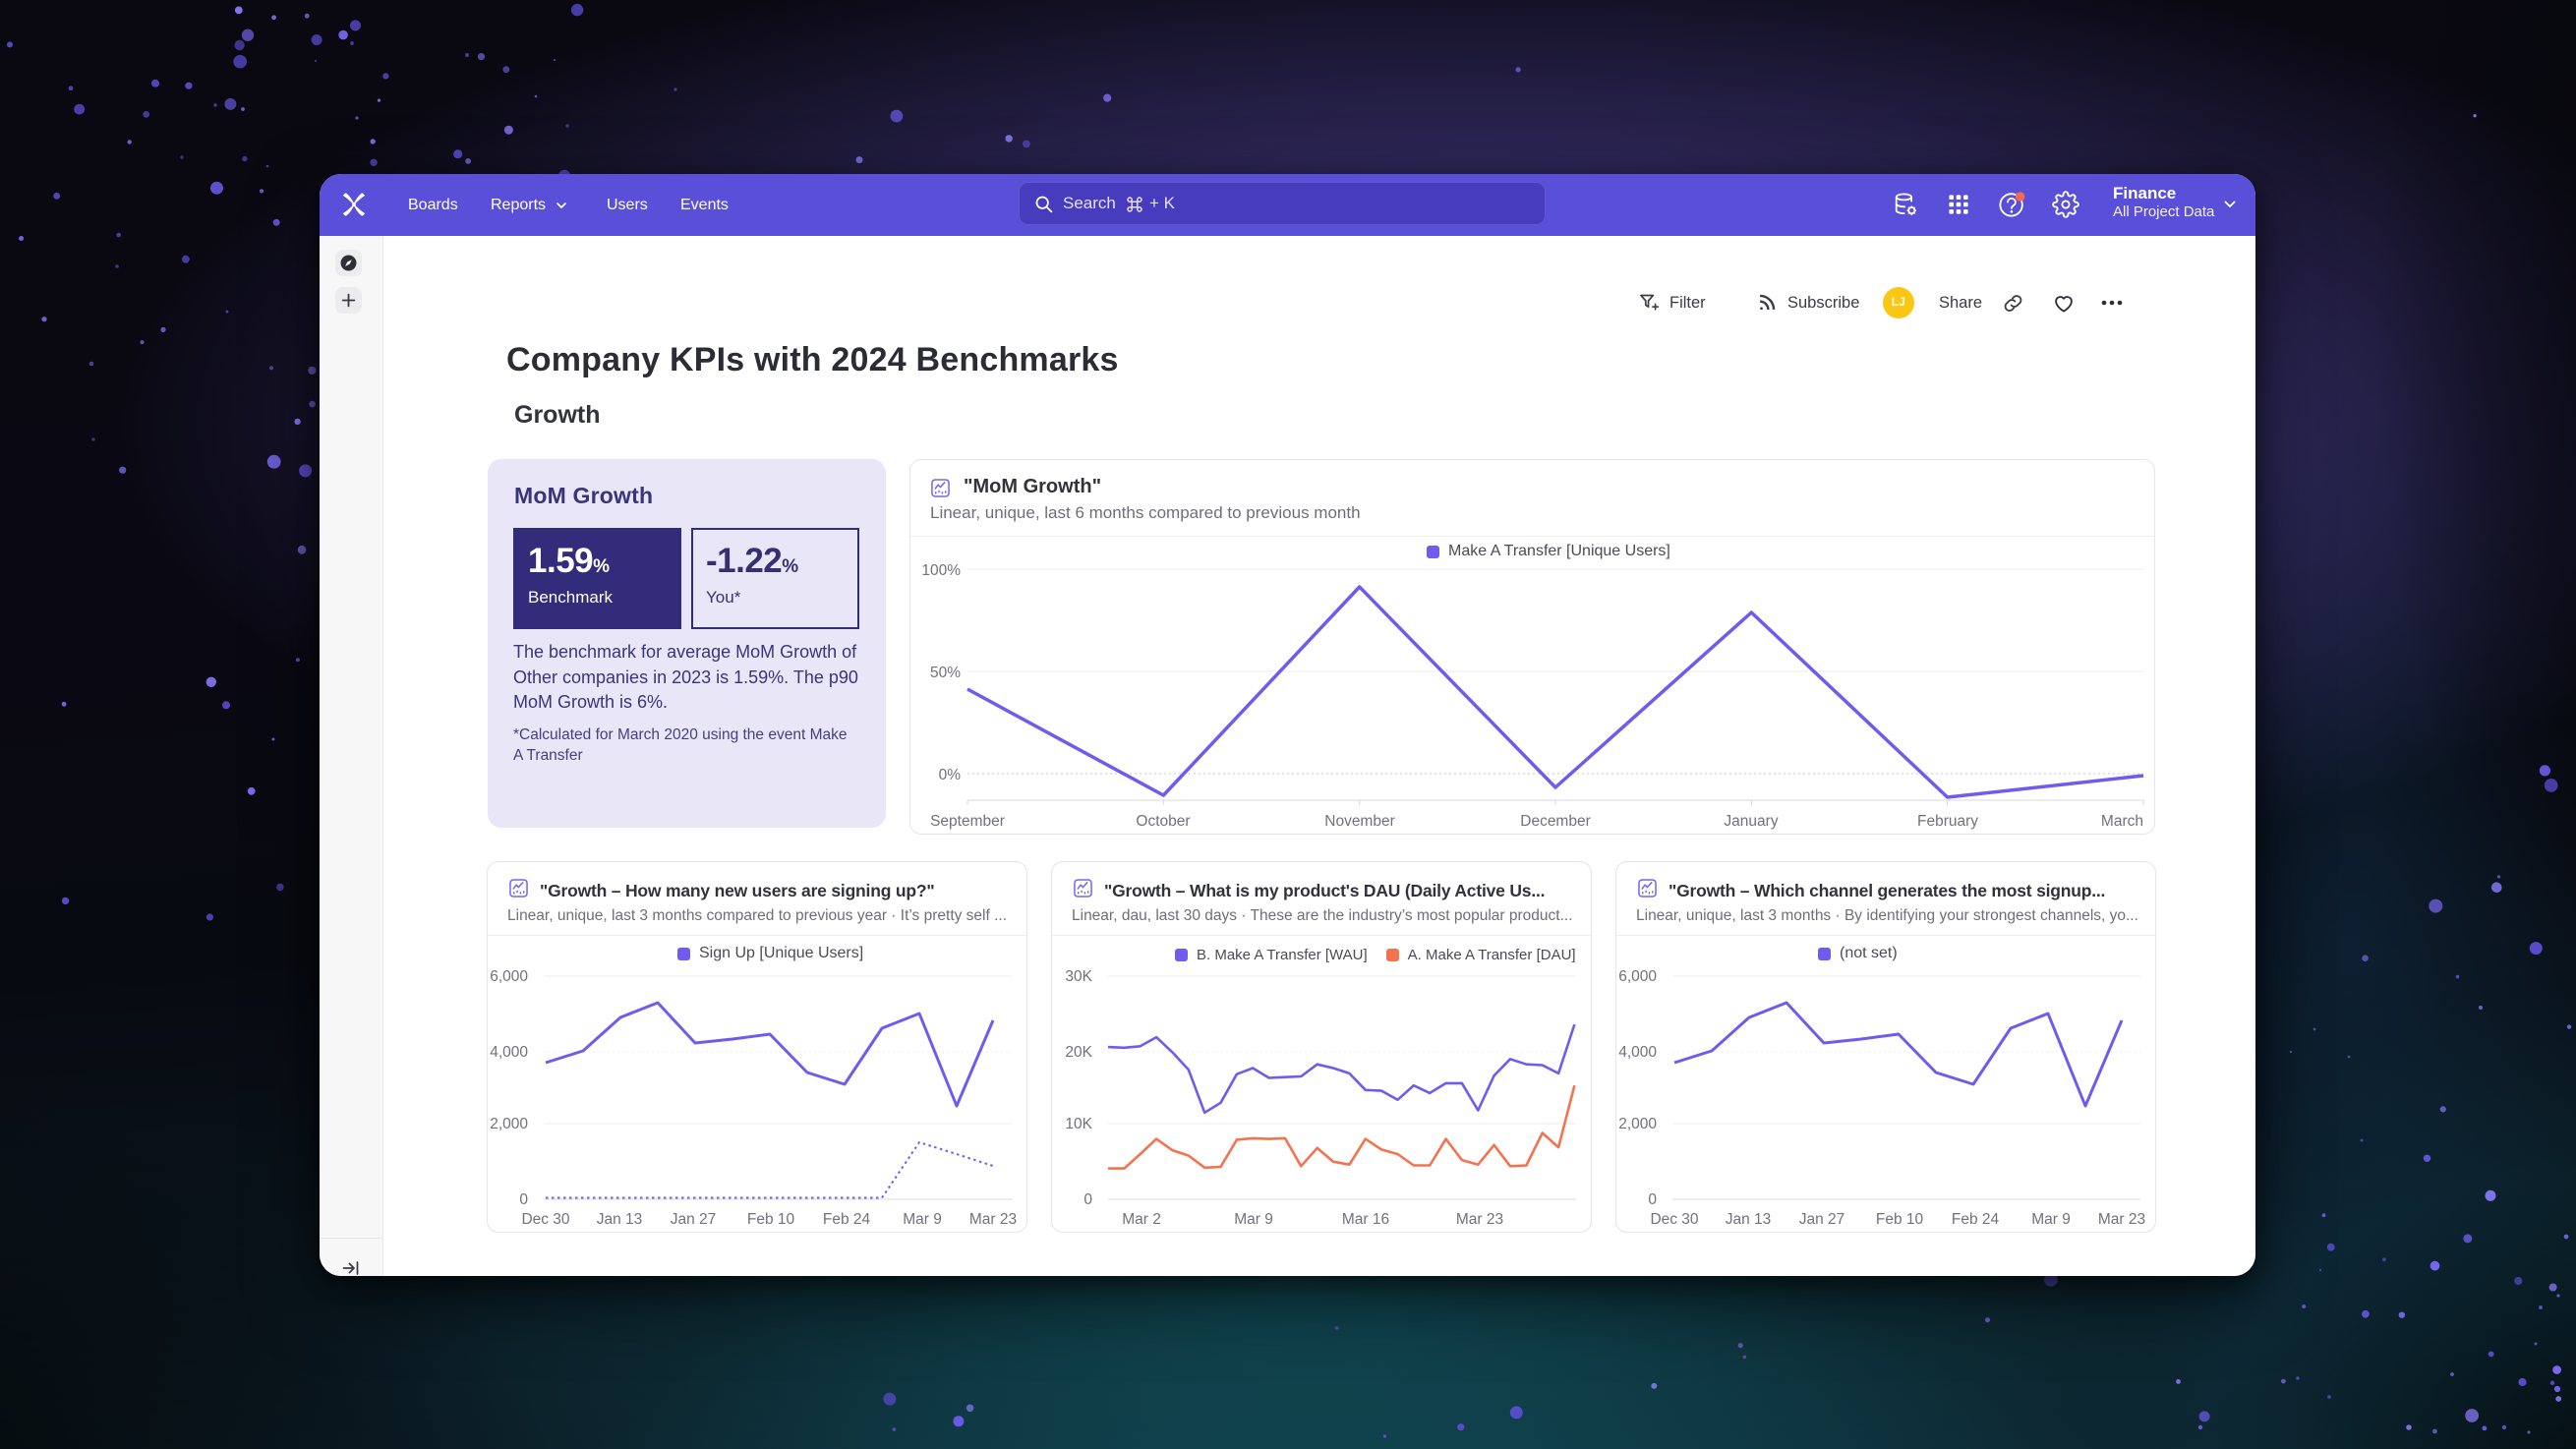 This screenshot has width=2576, height=1449. What do you see at coordinates (1078, 1124) in the screenshot?
I see `svg-text: 10K` at bounding box center [1078, 1124].